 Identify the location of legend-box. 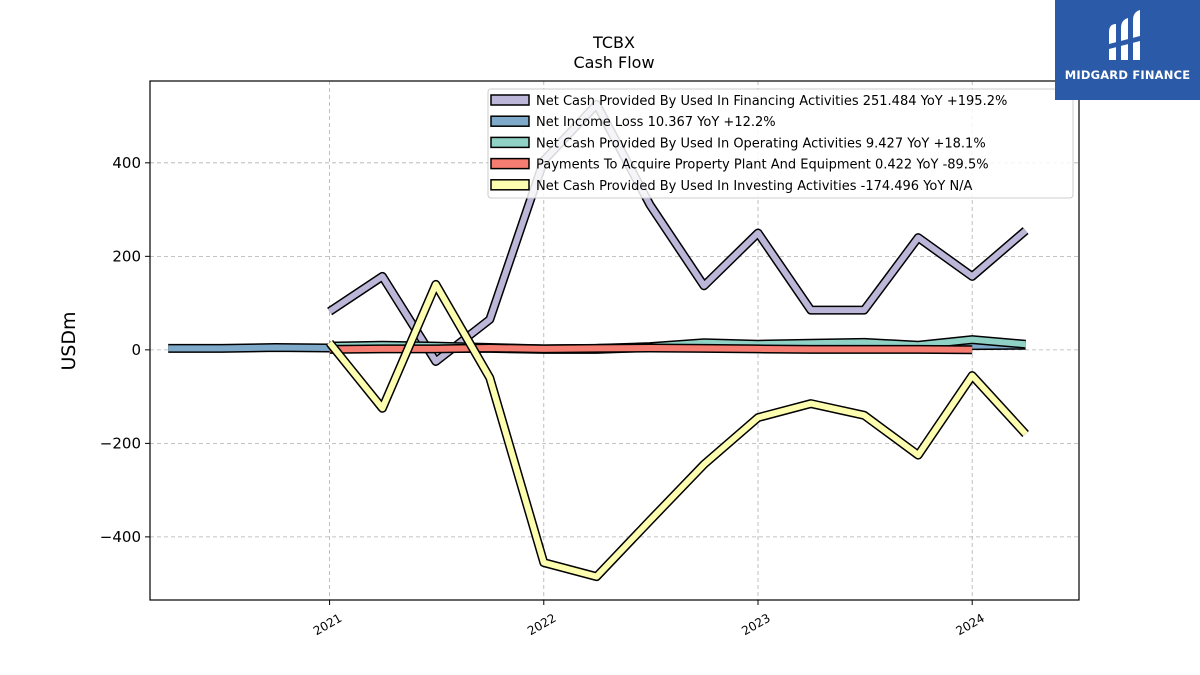
(780, 143).